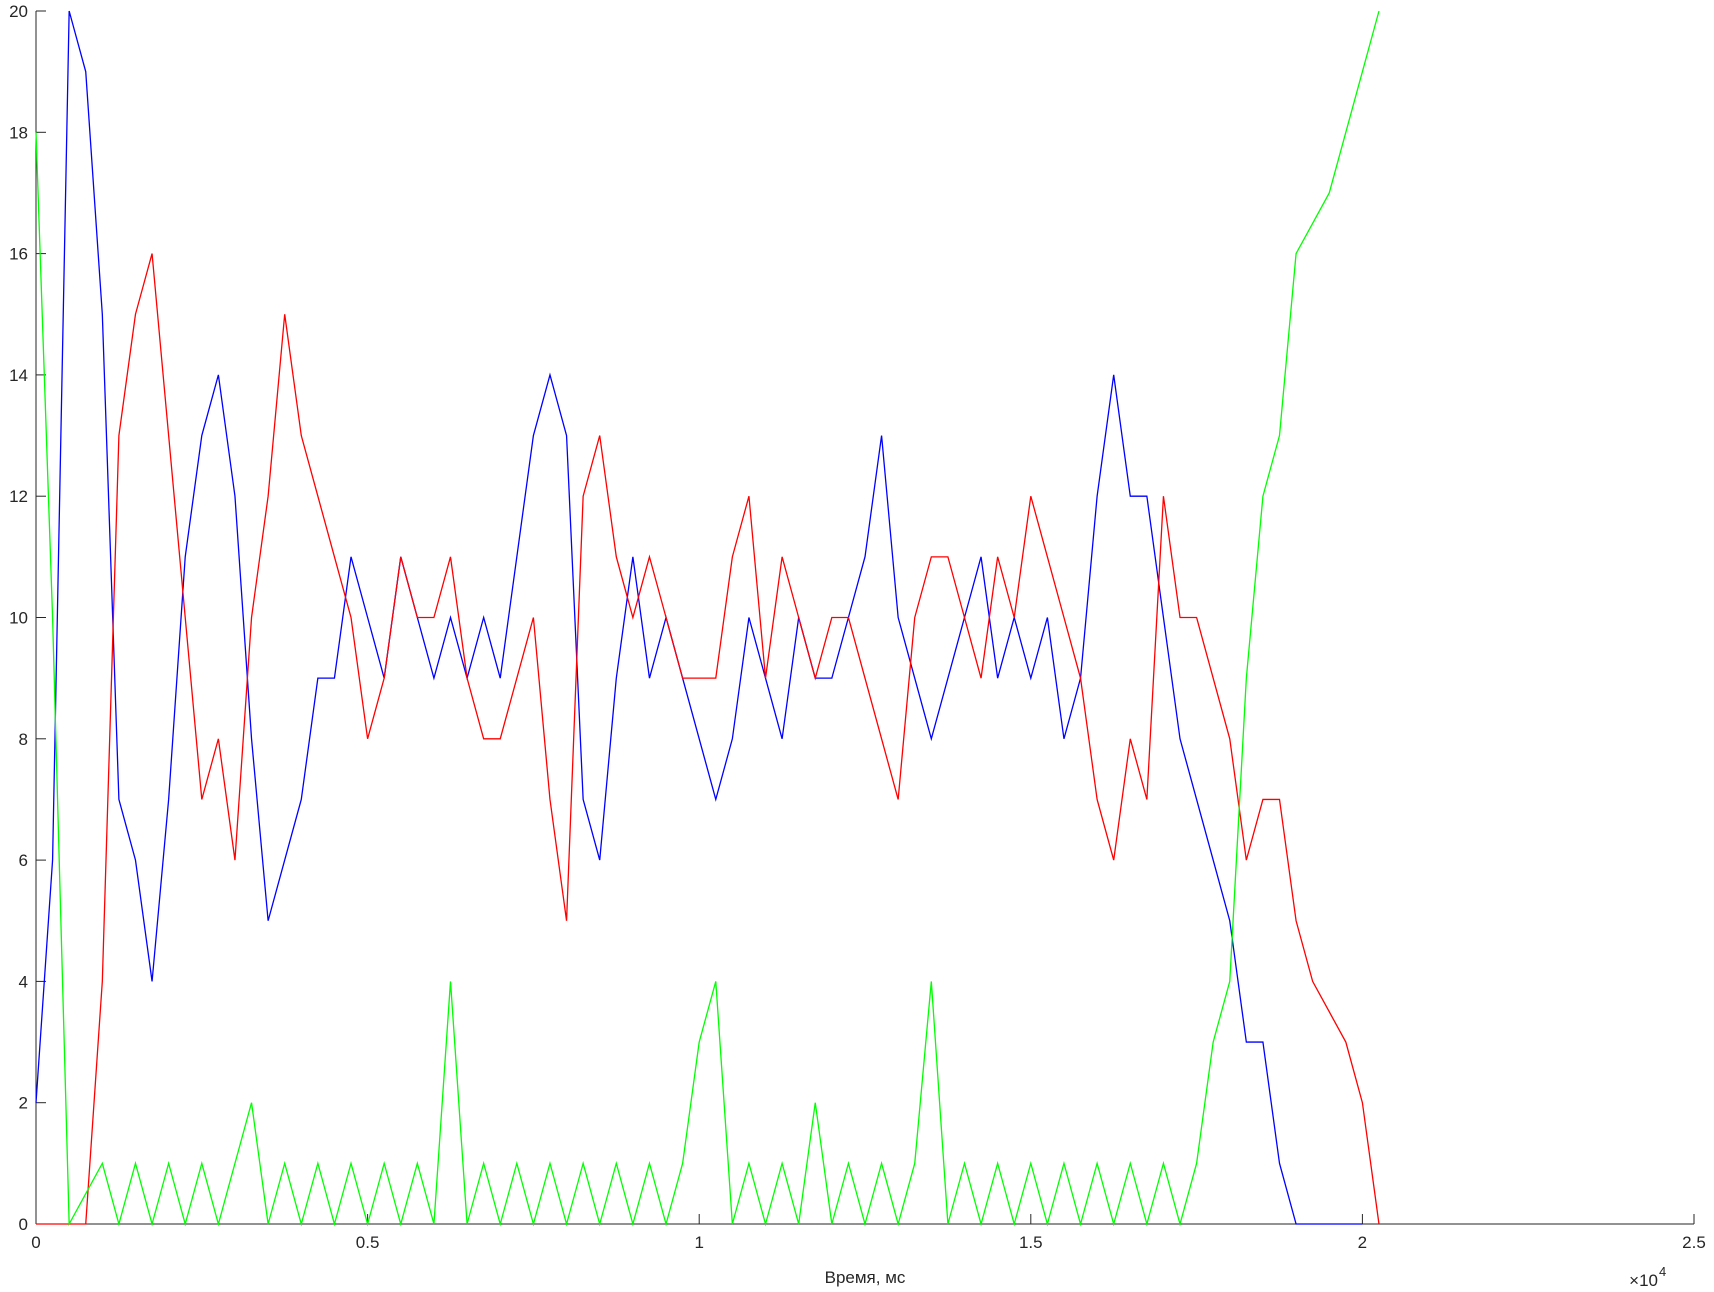 This screenshot has width=1714, height=1292. Describe the element at coordinates (23, 1103) in the screenshot. I see `y-tick-label: 2` at that location.